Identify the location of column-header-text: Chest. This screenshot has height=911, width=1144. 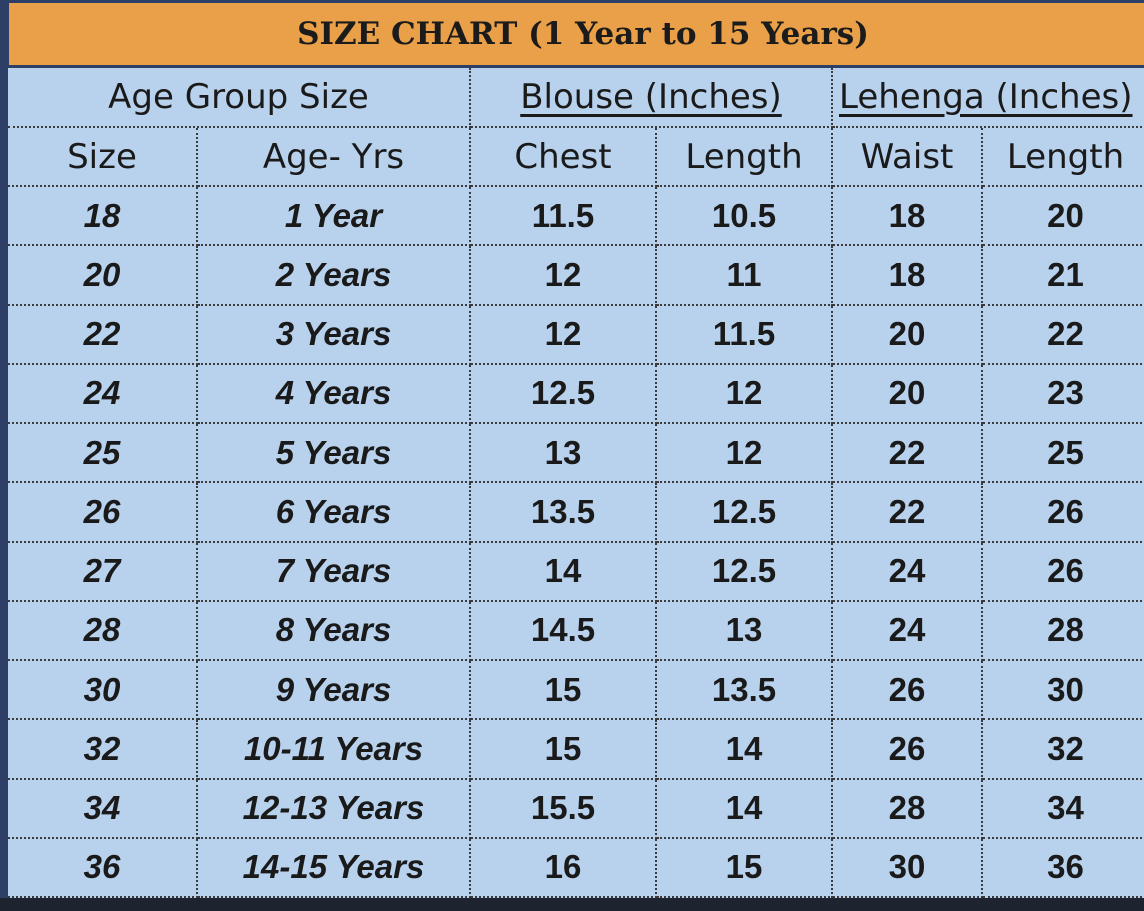
(563, 156).